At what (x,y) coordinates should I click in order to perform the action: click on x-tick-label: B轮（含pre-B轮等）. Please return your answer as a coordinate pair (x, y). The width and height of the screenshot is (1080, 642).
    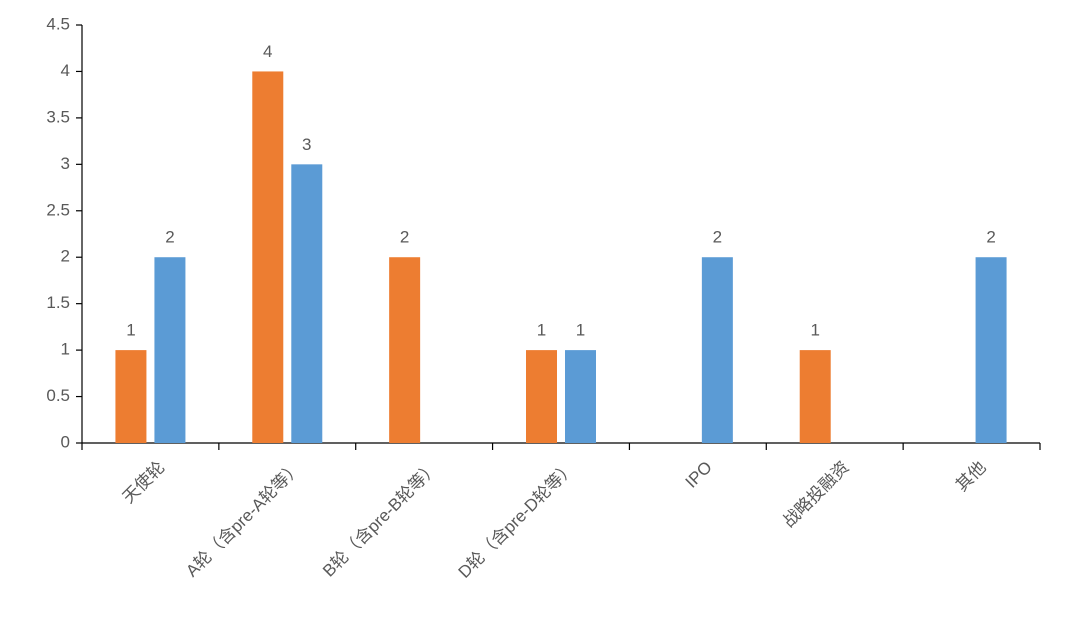
    Looking at the image, I should click on (380, 519).